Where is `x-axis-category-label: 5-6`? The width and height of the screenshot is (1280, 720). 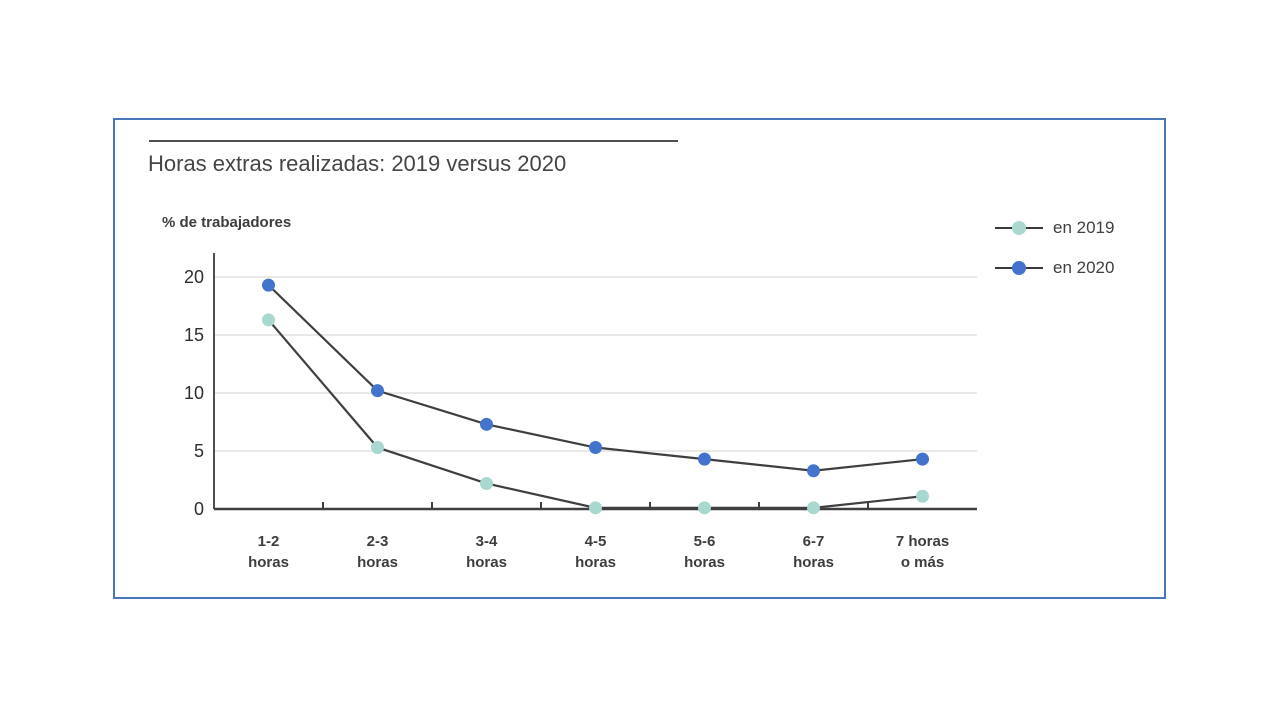 x-axis-category-label: 5-6 is located at coordinates (705, 541).